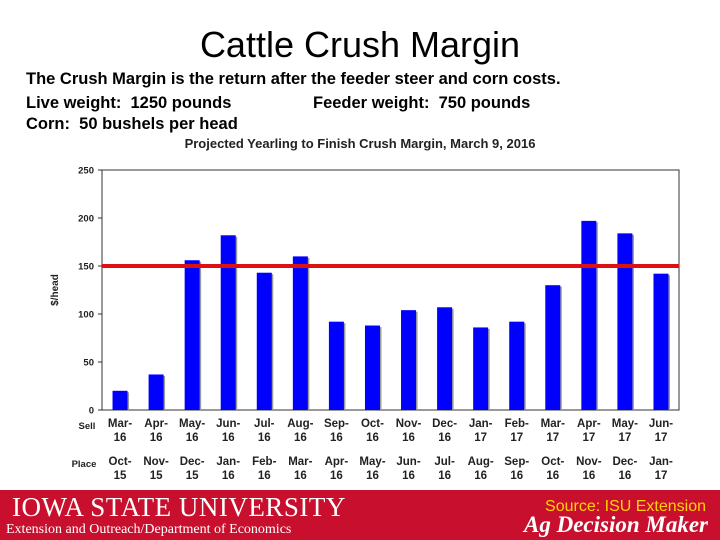 This screenshot has width=720, height=540. Describe the element at coordinates (86, 171) in the screenshot. I see `y-tick-label: 250` at that location.